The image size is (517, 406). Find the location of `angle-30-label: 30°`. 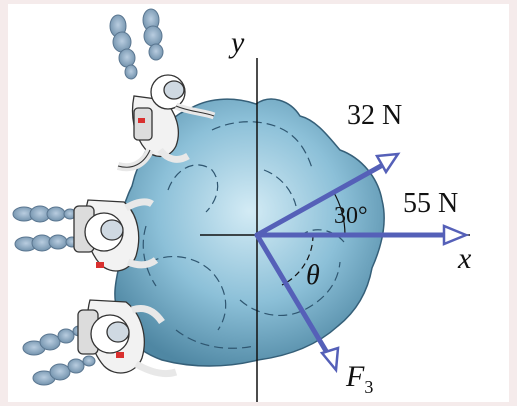

angle-30-label: 30° is located at coordinates (351, 216).